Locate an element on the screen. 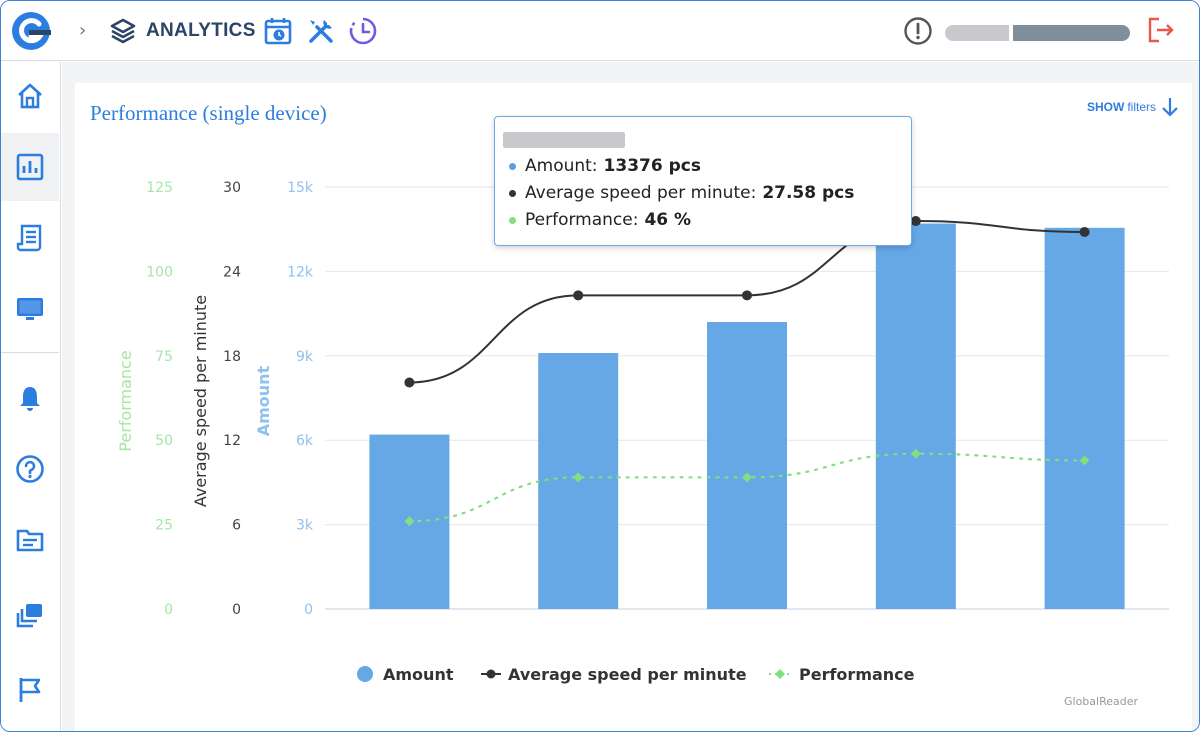 This screenshot has height=732, width=1200. flag-icon is located at coordinates (30, 690).